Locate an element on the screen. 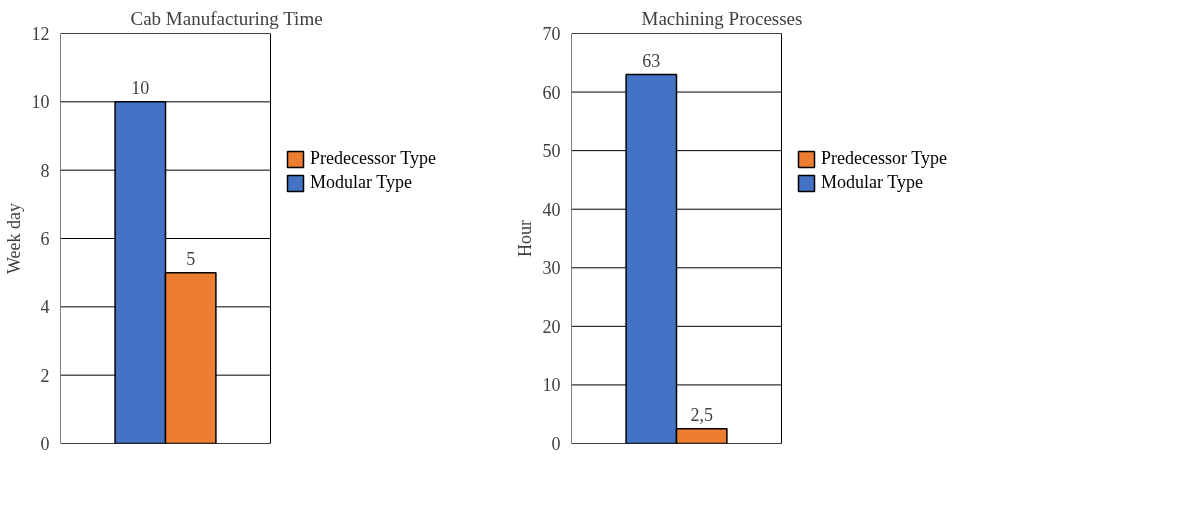  y-tick-label: 20 is located at coordinates (551, 326).